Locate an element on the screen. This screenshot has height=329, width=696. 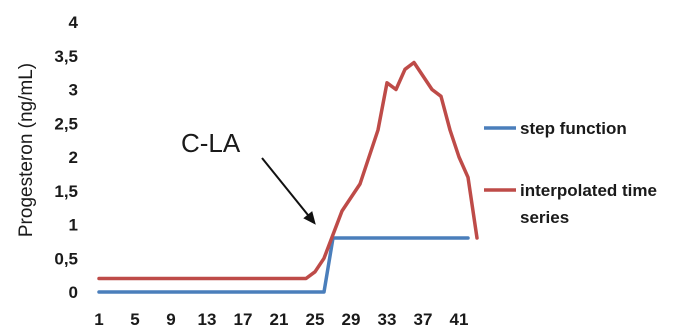
x-tick-label: 1 is located at coordinates (98, 319).